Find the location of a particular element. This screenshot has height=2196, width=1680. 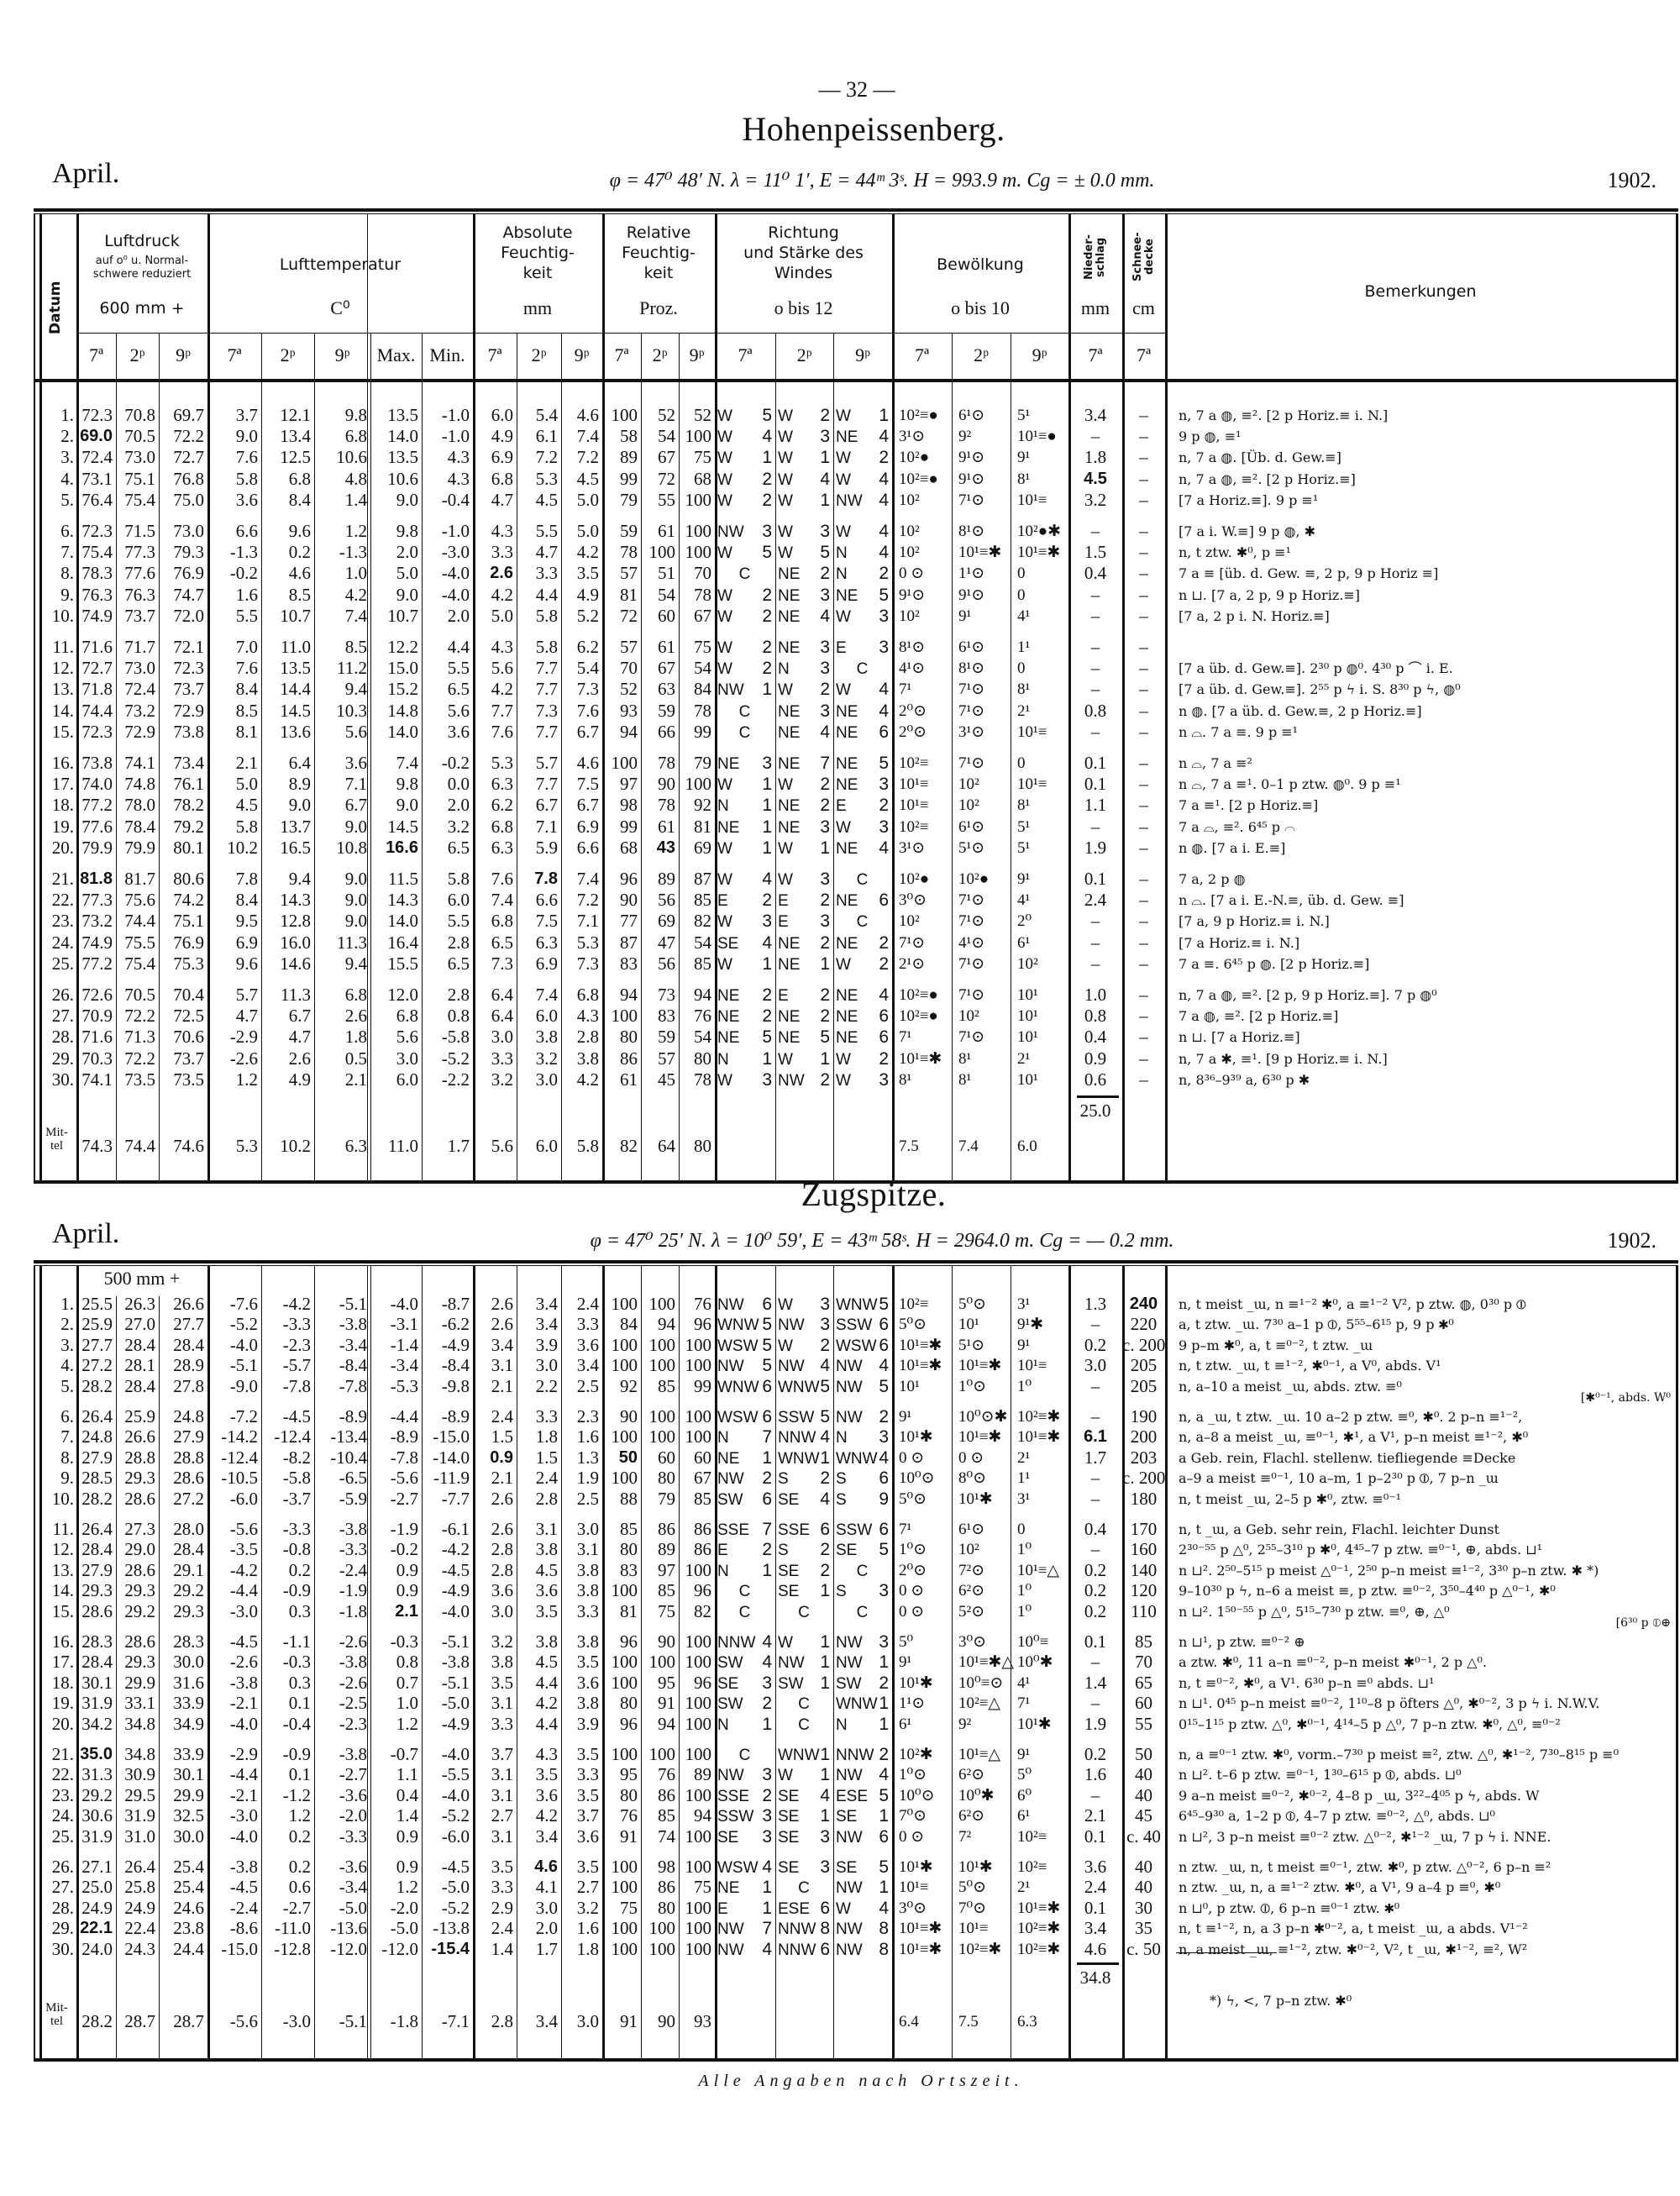

data-cell: 2.0 is located at coordinates (407, 552).